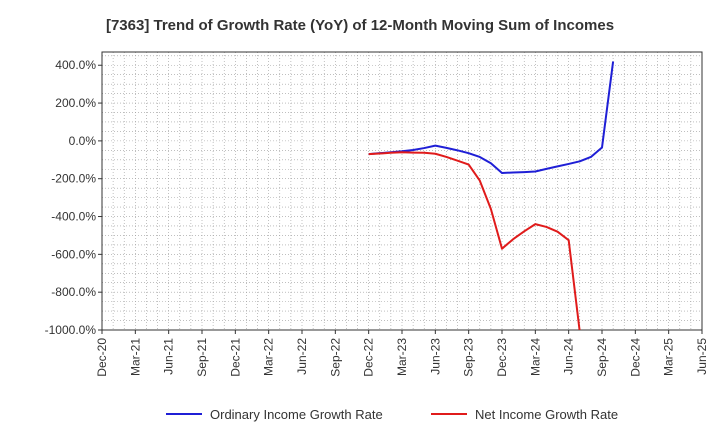 The height and width of the screenshot is (440, 720). I want to click on x-tick-label: Mar-23, so click(402, 357).